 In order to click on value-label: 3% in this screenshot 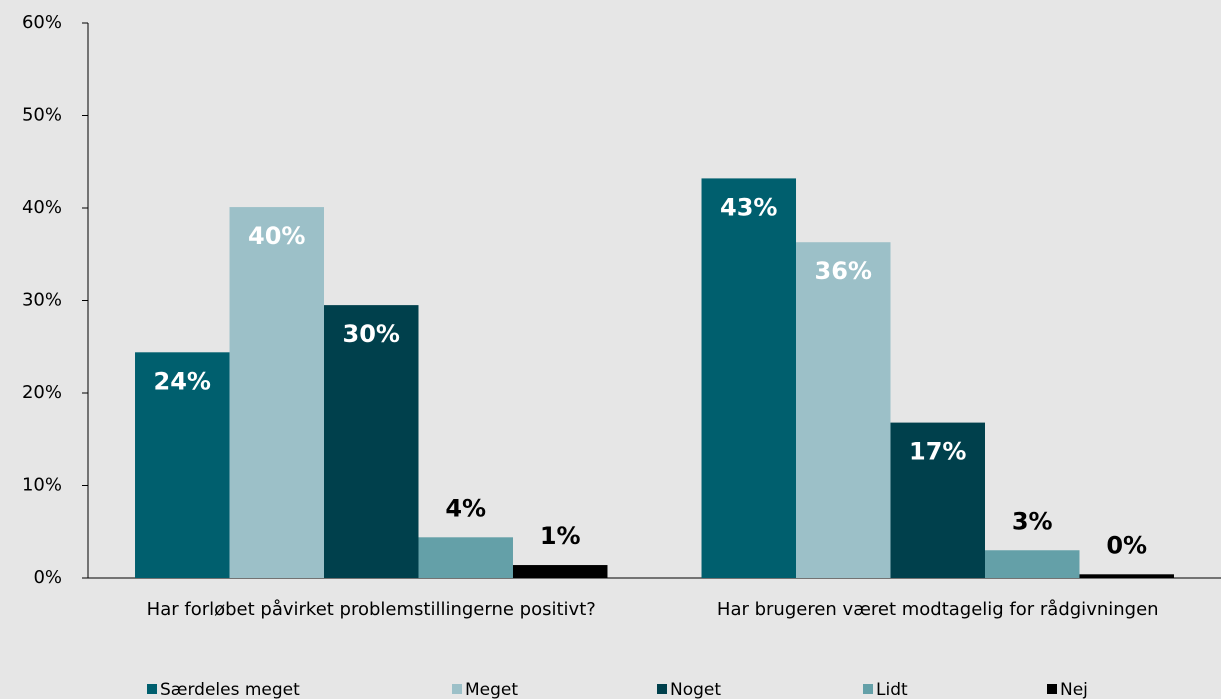, I will do `click(1032, 521)`.